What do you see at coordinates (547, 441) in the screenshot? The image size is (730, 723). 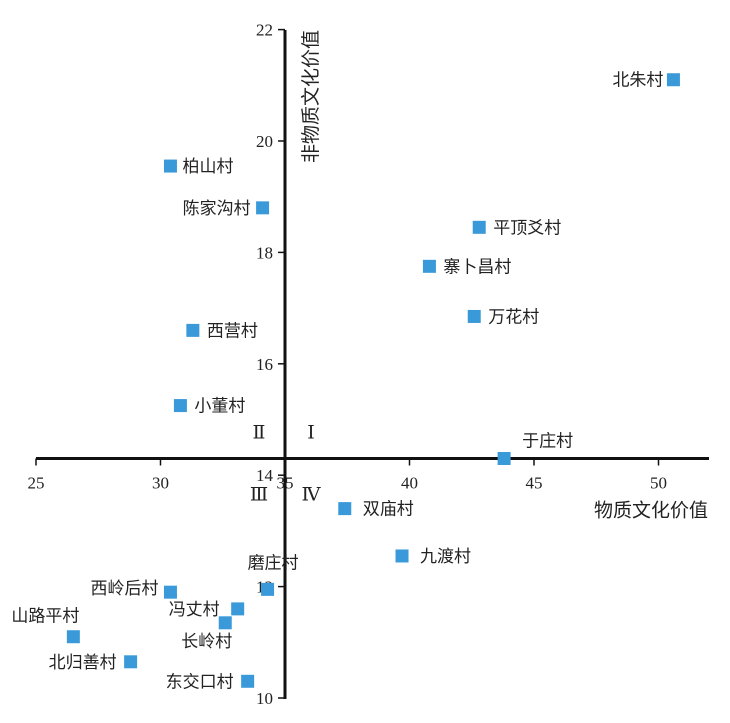 I see `data-label: 于庄村` at bounding box center [547, 441].